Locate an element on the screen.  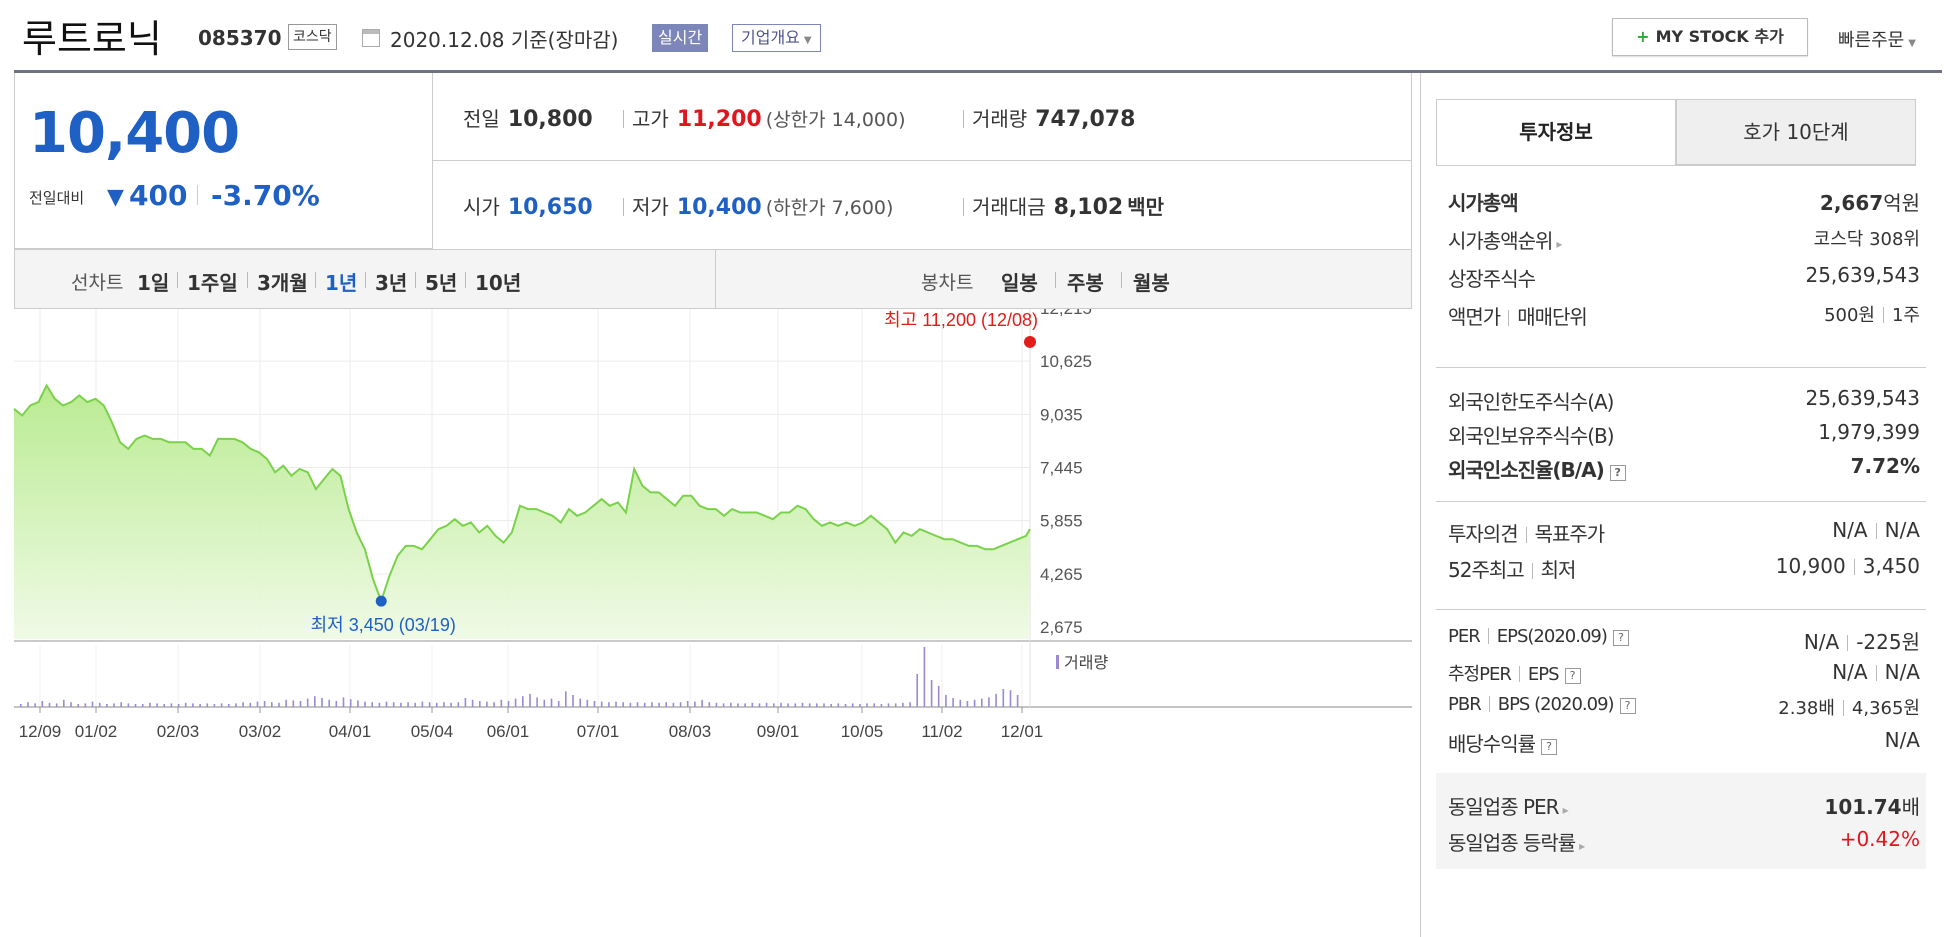
trade-value: 8,102 is located at coordinates (1088, 207).